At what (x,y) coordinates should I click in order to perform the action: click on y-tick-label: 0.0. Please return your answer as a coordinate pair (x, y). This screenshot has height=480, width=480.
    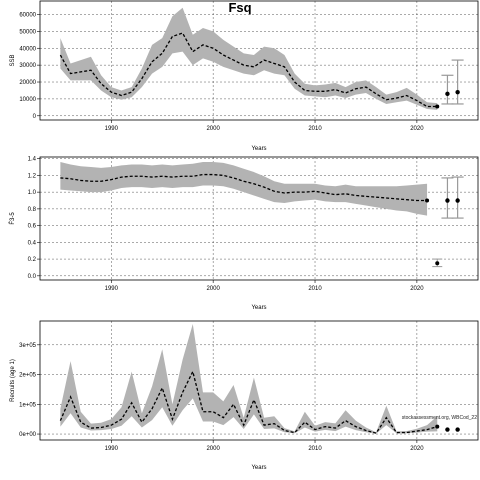
    Looking at the image, I should click on (32, 277).